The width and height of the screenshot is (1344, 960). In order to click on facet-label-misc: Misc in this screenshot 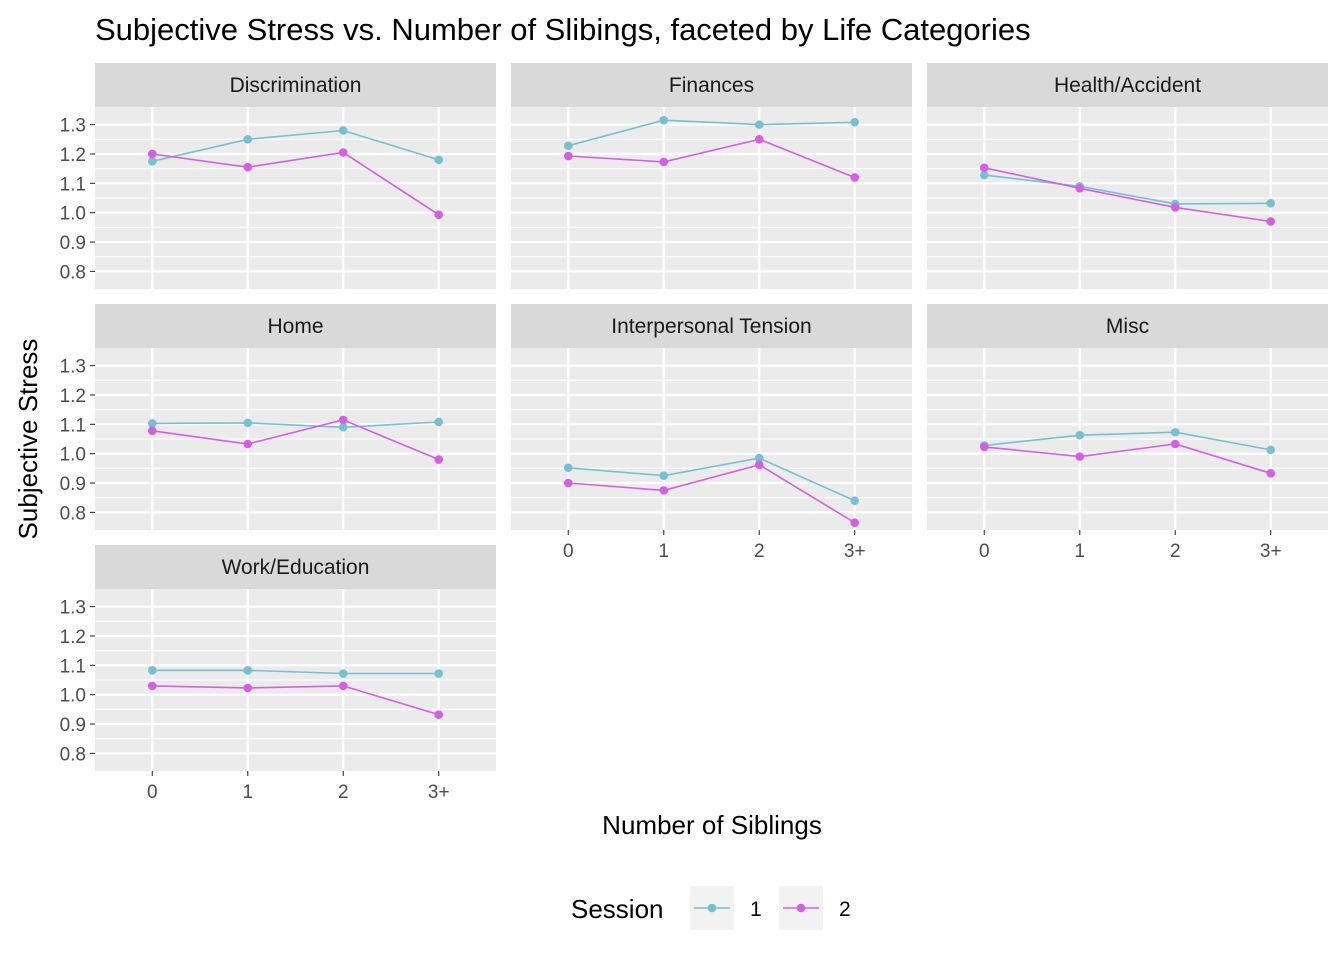, I will do `click(1127, 326)`.